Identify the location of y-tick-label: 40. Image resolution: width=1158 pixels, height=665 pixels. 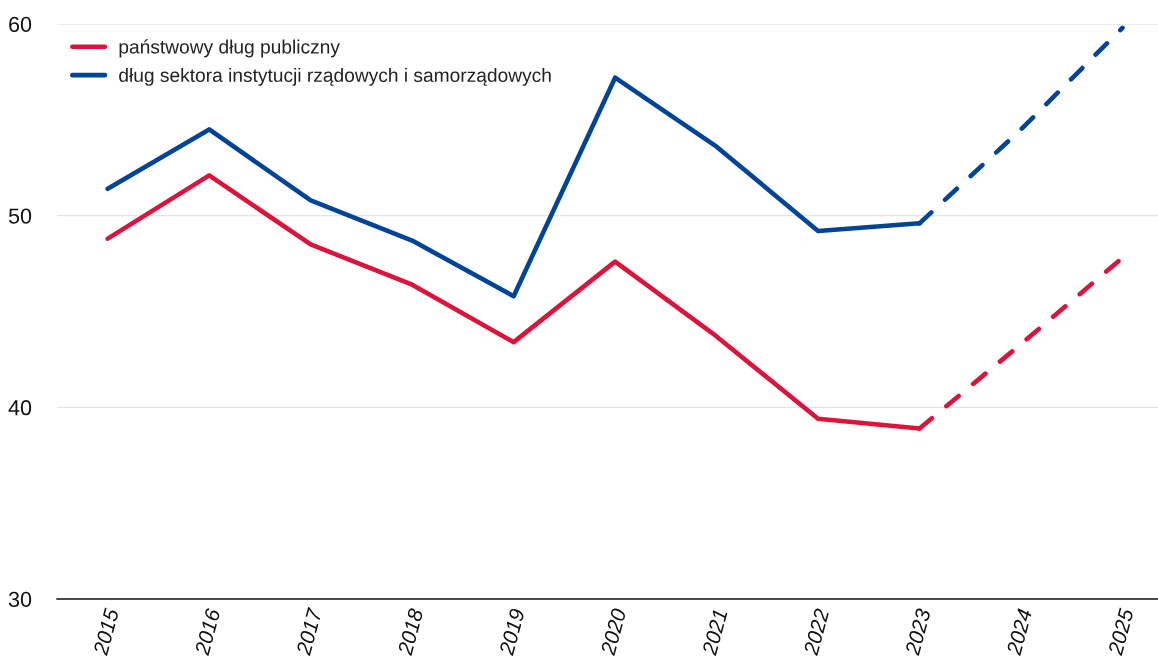
(20, 408).